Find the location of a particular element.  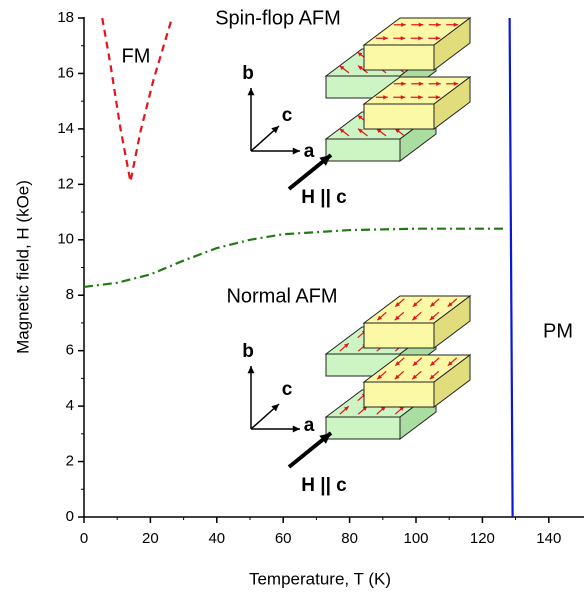

y-tick-label: 4 is located at coordinates (70, 405).